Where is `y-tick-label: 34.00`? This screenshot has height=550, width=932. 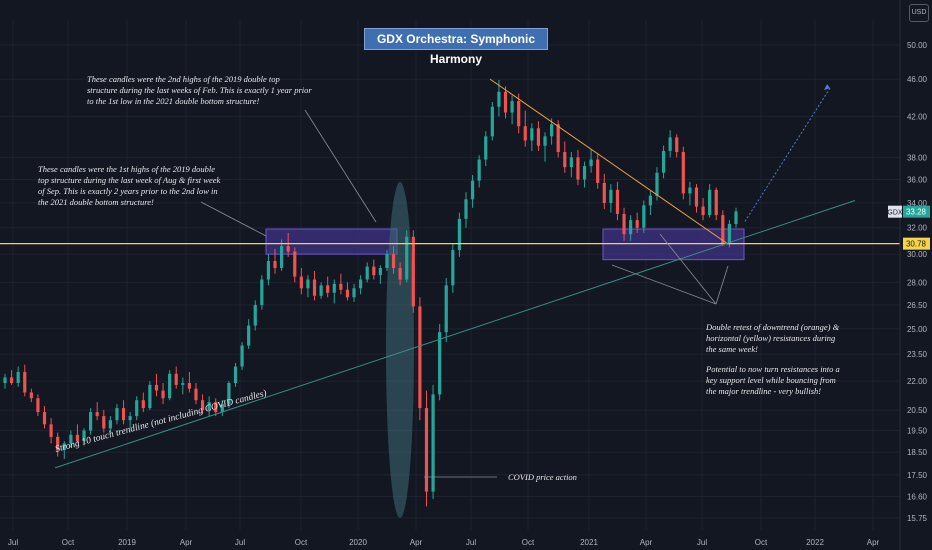 y-tick-label: 34.00 is located at coordinates (917, 203).